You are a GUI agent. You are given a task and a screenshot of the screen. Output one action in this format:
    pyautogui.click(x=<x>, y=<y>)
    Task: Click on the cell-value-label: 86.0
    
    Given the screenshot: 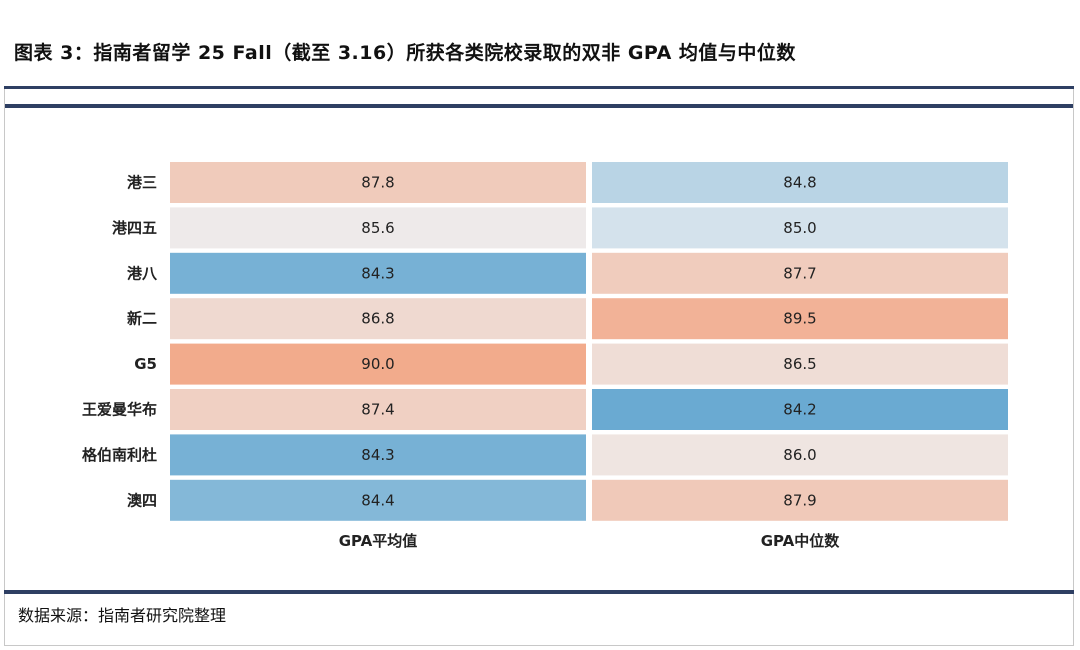 What is the action you would take?
    pyautogui.click(x=799, y=455)
    